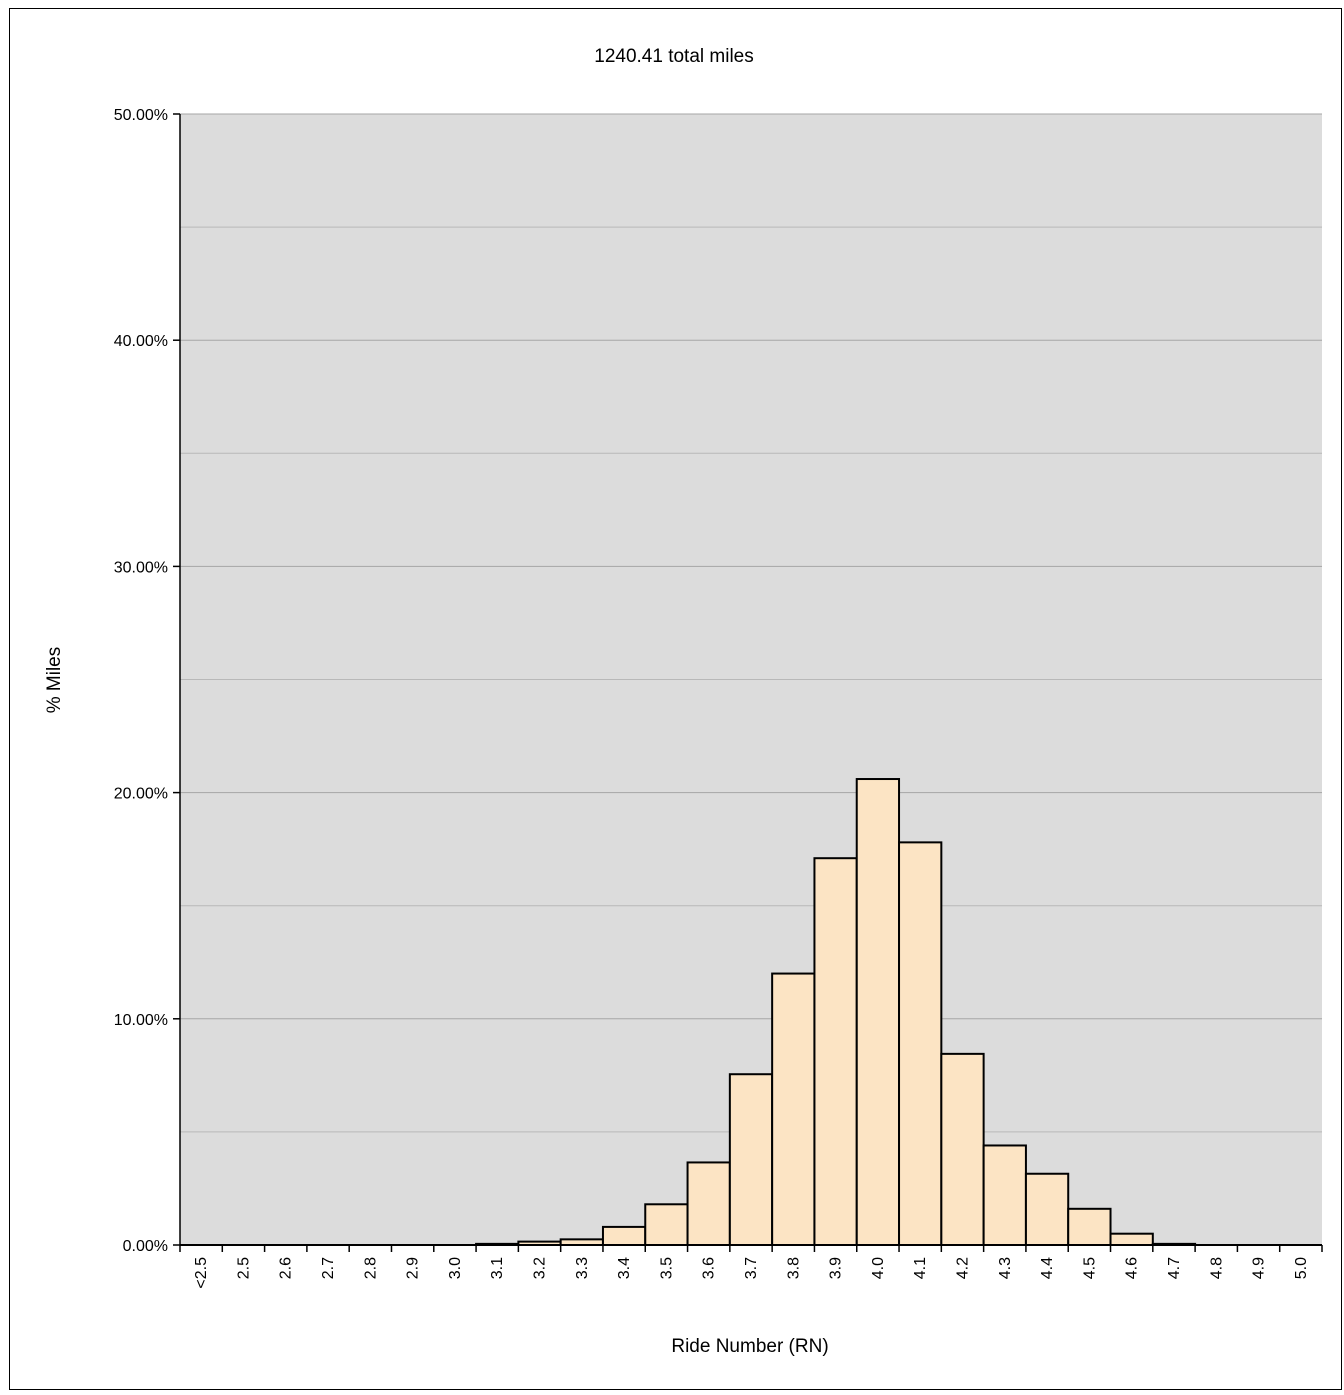 The width and height of the screenshot is (1344, 1395). Describe the element at coordinates (328, 1268) in the screenshot. I see `x-tick-label: 2.7` at that location.